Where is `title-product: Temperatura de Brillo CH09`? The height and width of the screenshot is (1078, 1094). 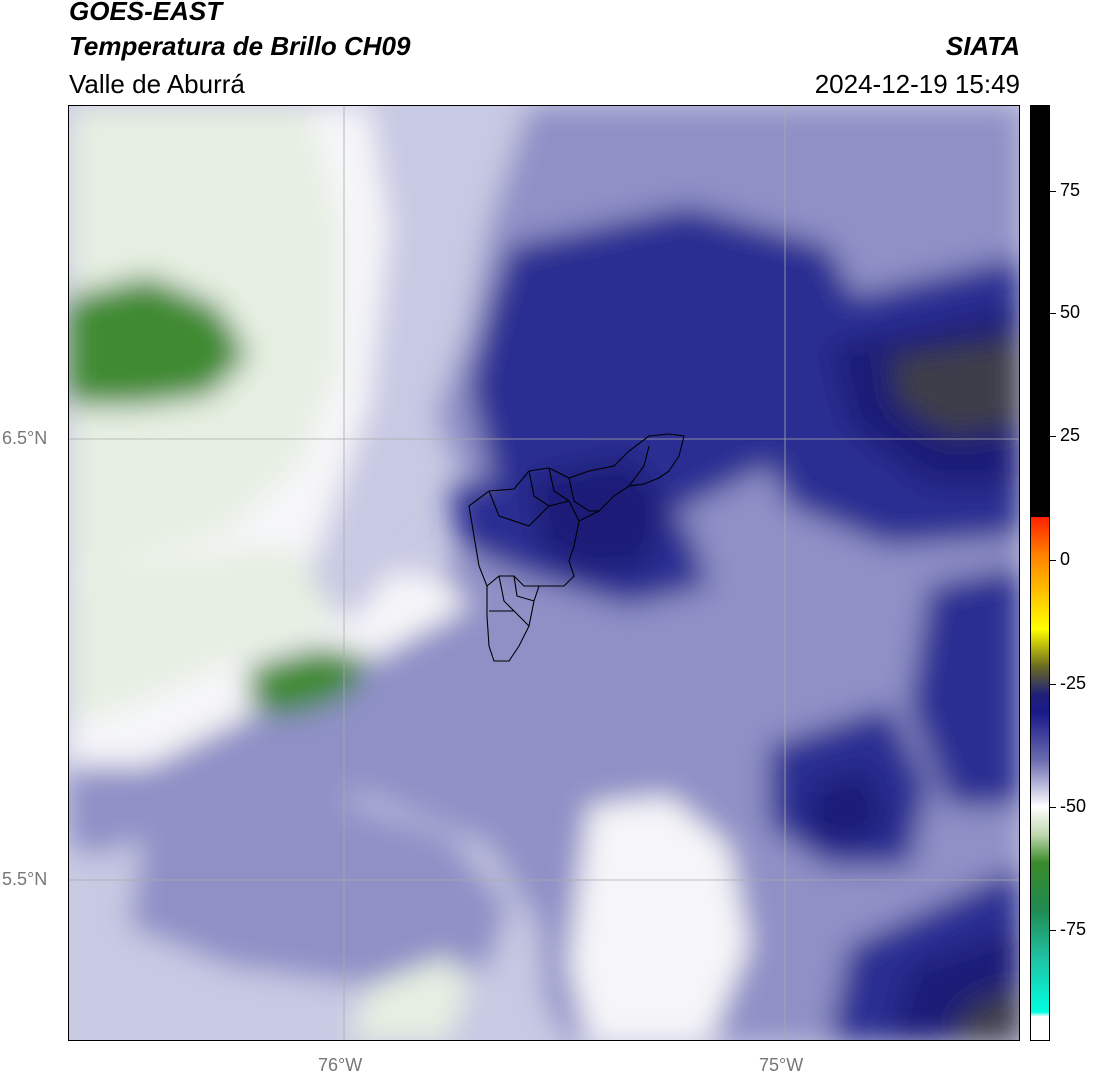 title-product: Temperatura de Brillo CH09 is located at coordinates (240, 46).